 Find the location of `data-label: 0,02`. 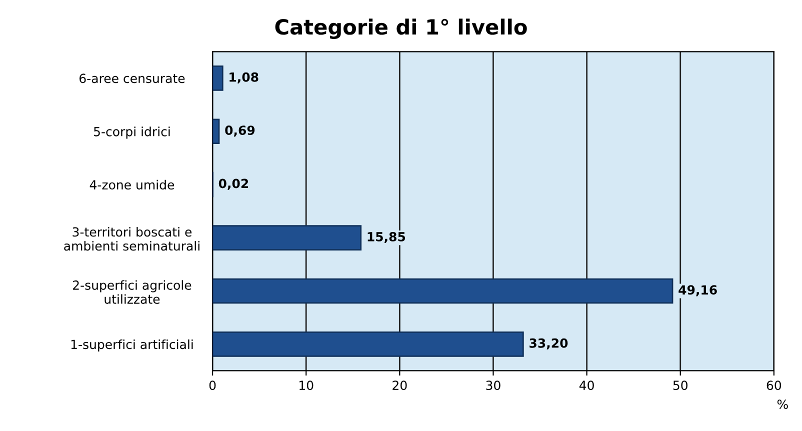

data-label: 0,02 is located at coordinates (233, 184).